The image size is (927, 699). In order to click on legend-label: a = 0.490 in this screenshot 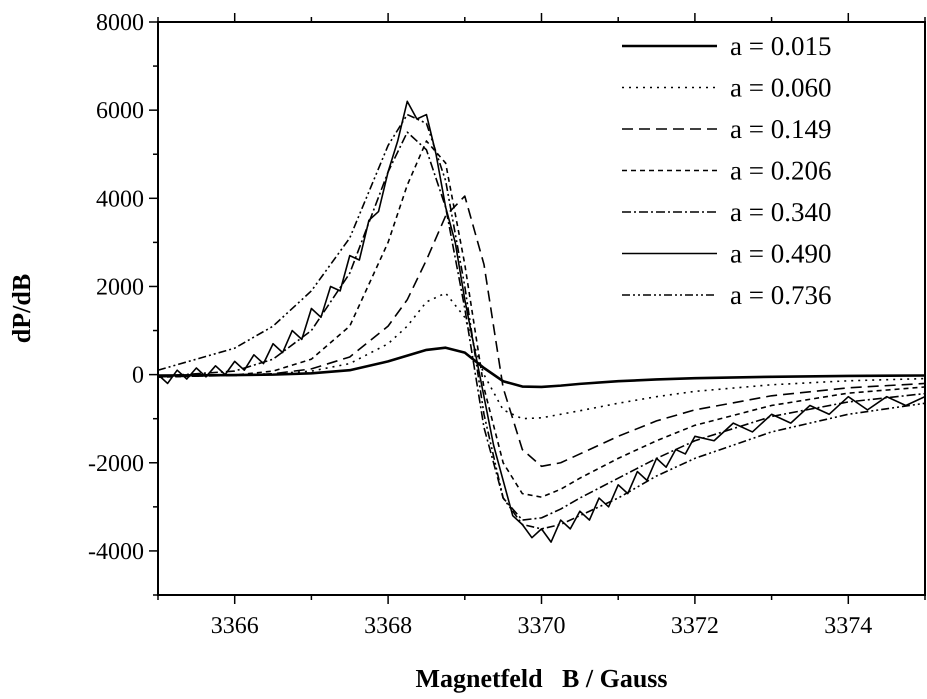, I will do `click(781, 253)`.